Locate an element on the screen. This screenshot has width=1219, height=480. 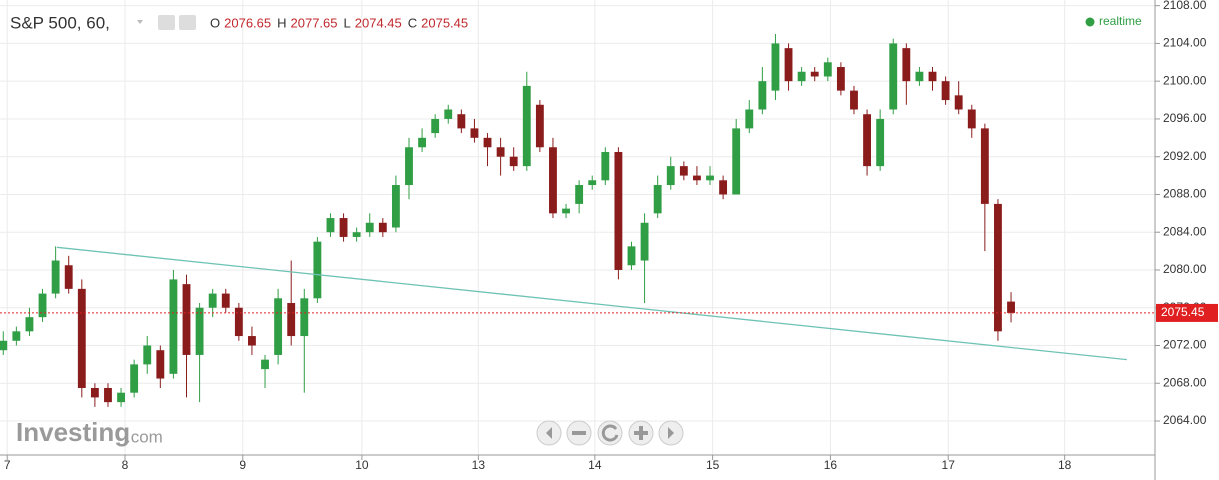
x-tick-label: 14 is located at coordinates (595, 465).